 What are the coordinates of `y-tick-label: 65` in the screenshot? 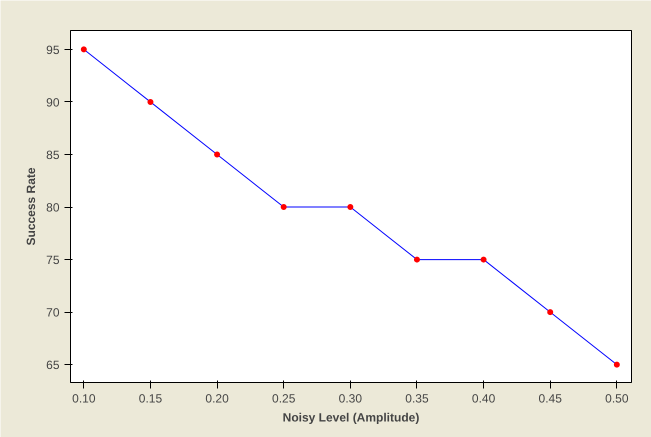 It's located at (53, 365).